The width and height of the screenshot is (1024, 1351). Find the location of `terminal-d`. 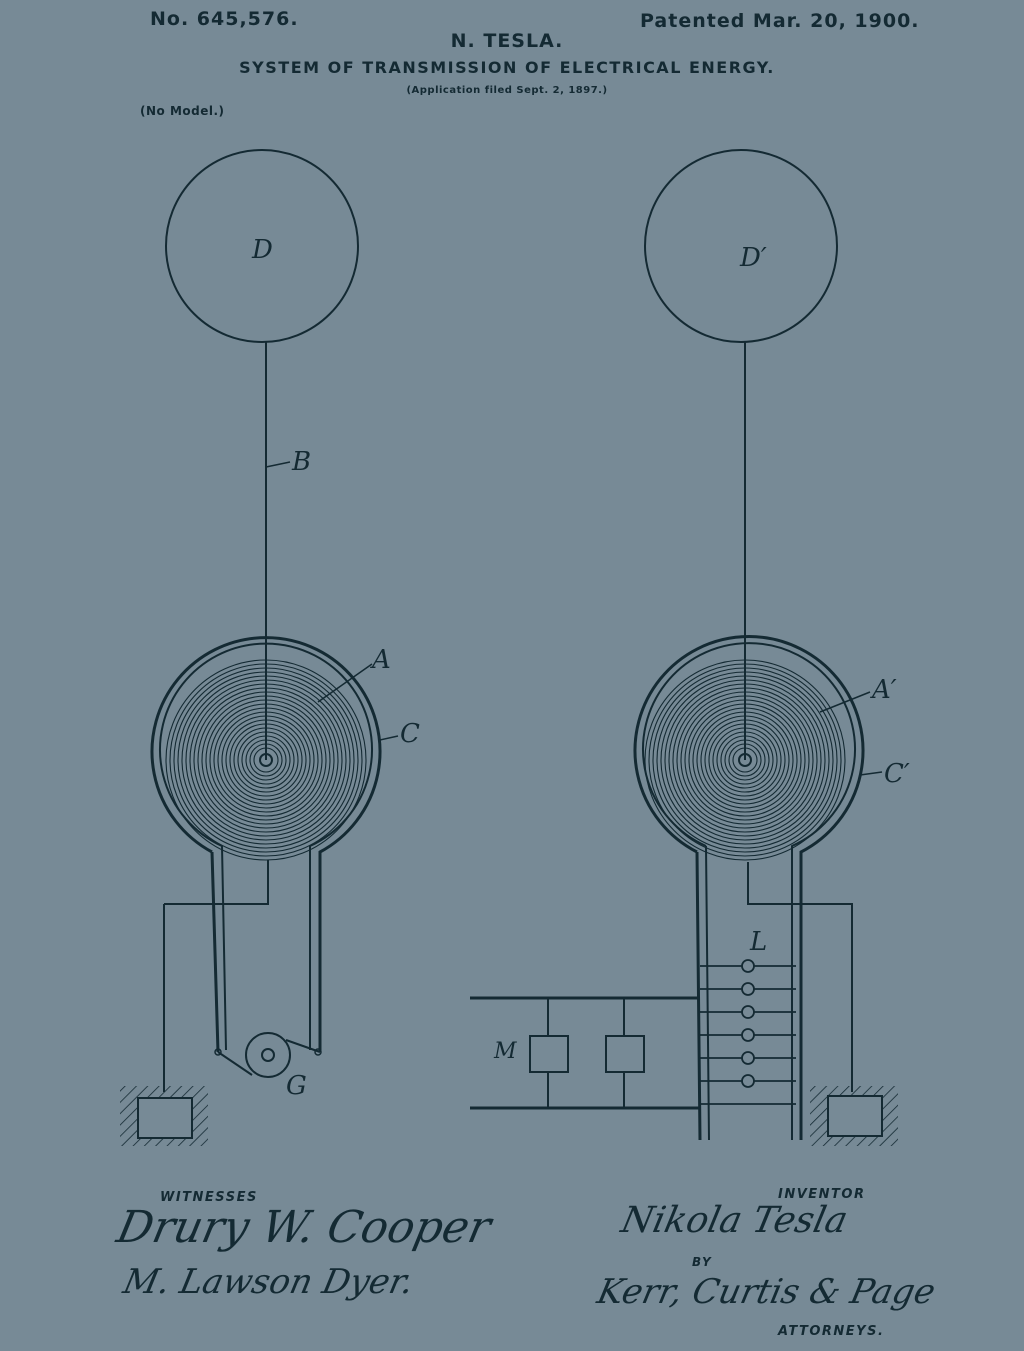

terminal-d is located at coordinates (262, 246).